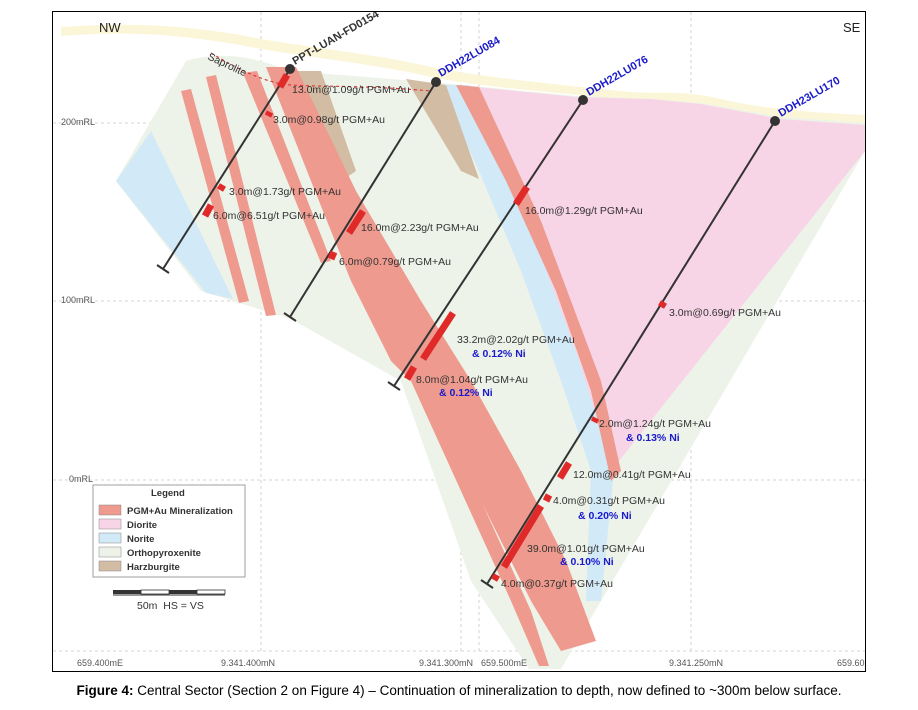 Image resolution: width=918 pixels, height=710 pixels. I want to click on grid-label: 9.341.250mN, so click(696, 663).